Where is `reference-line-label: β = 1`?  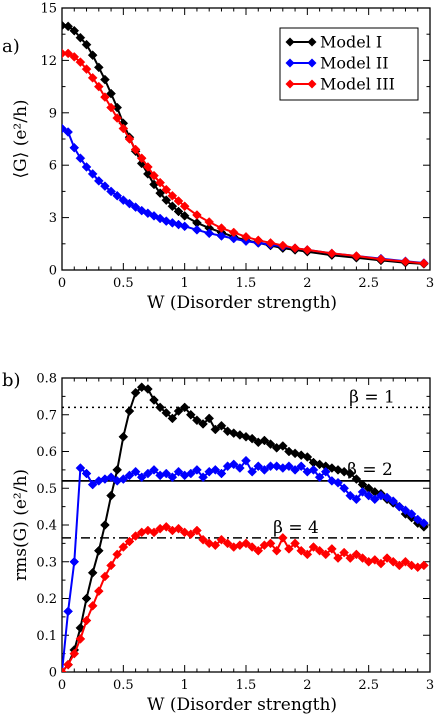
reference-line-label: β = 1 is located at coordinates (372, 397).